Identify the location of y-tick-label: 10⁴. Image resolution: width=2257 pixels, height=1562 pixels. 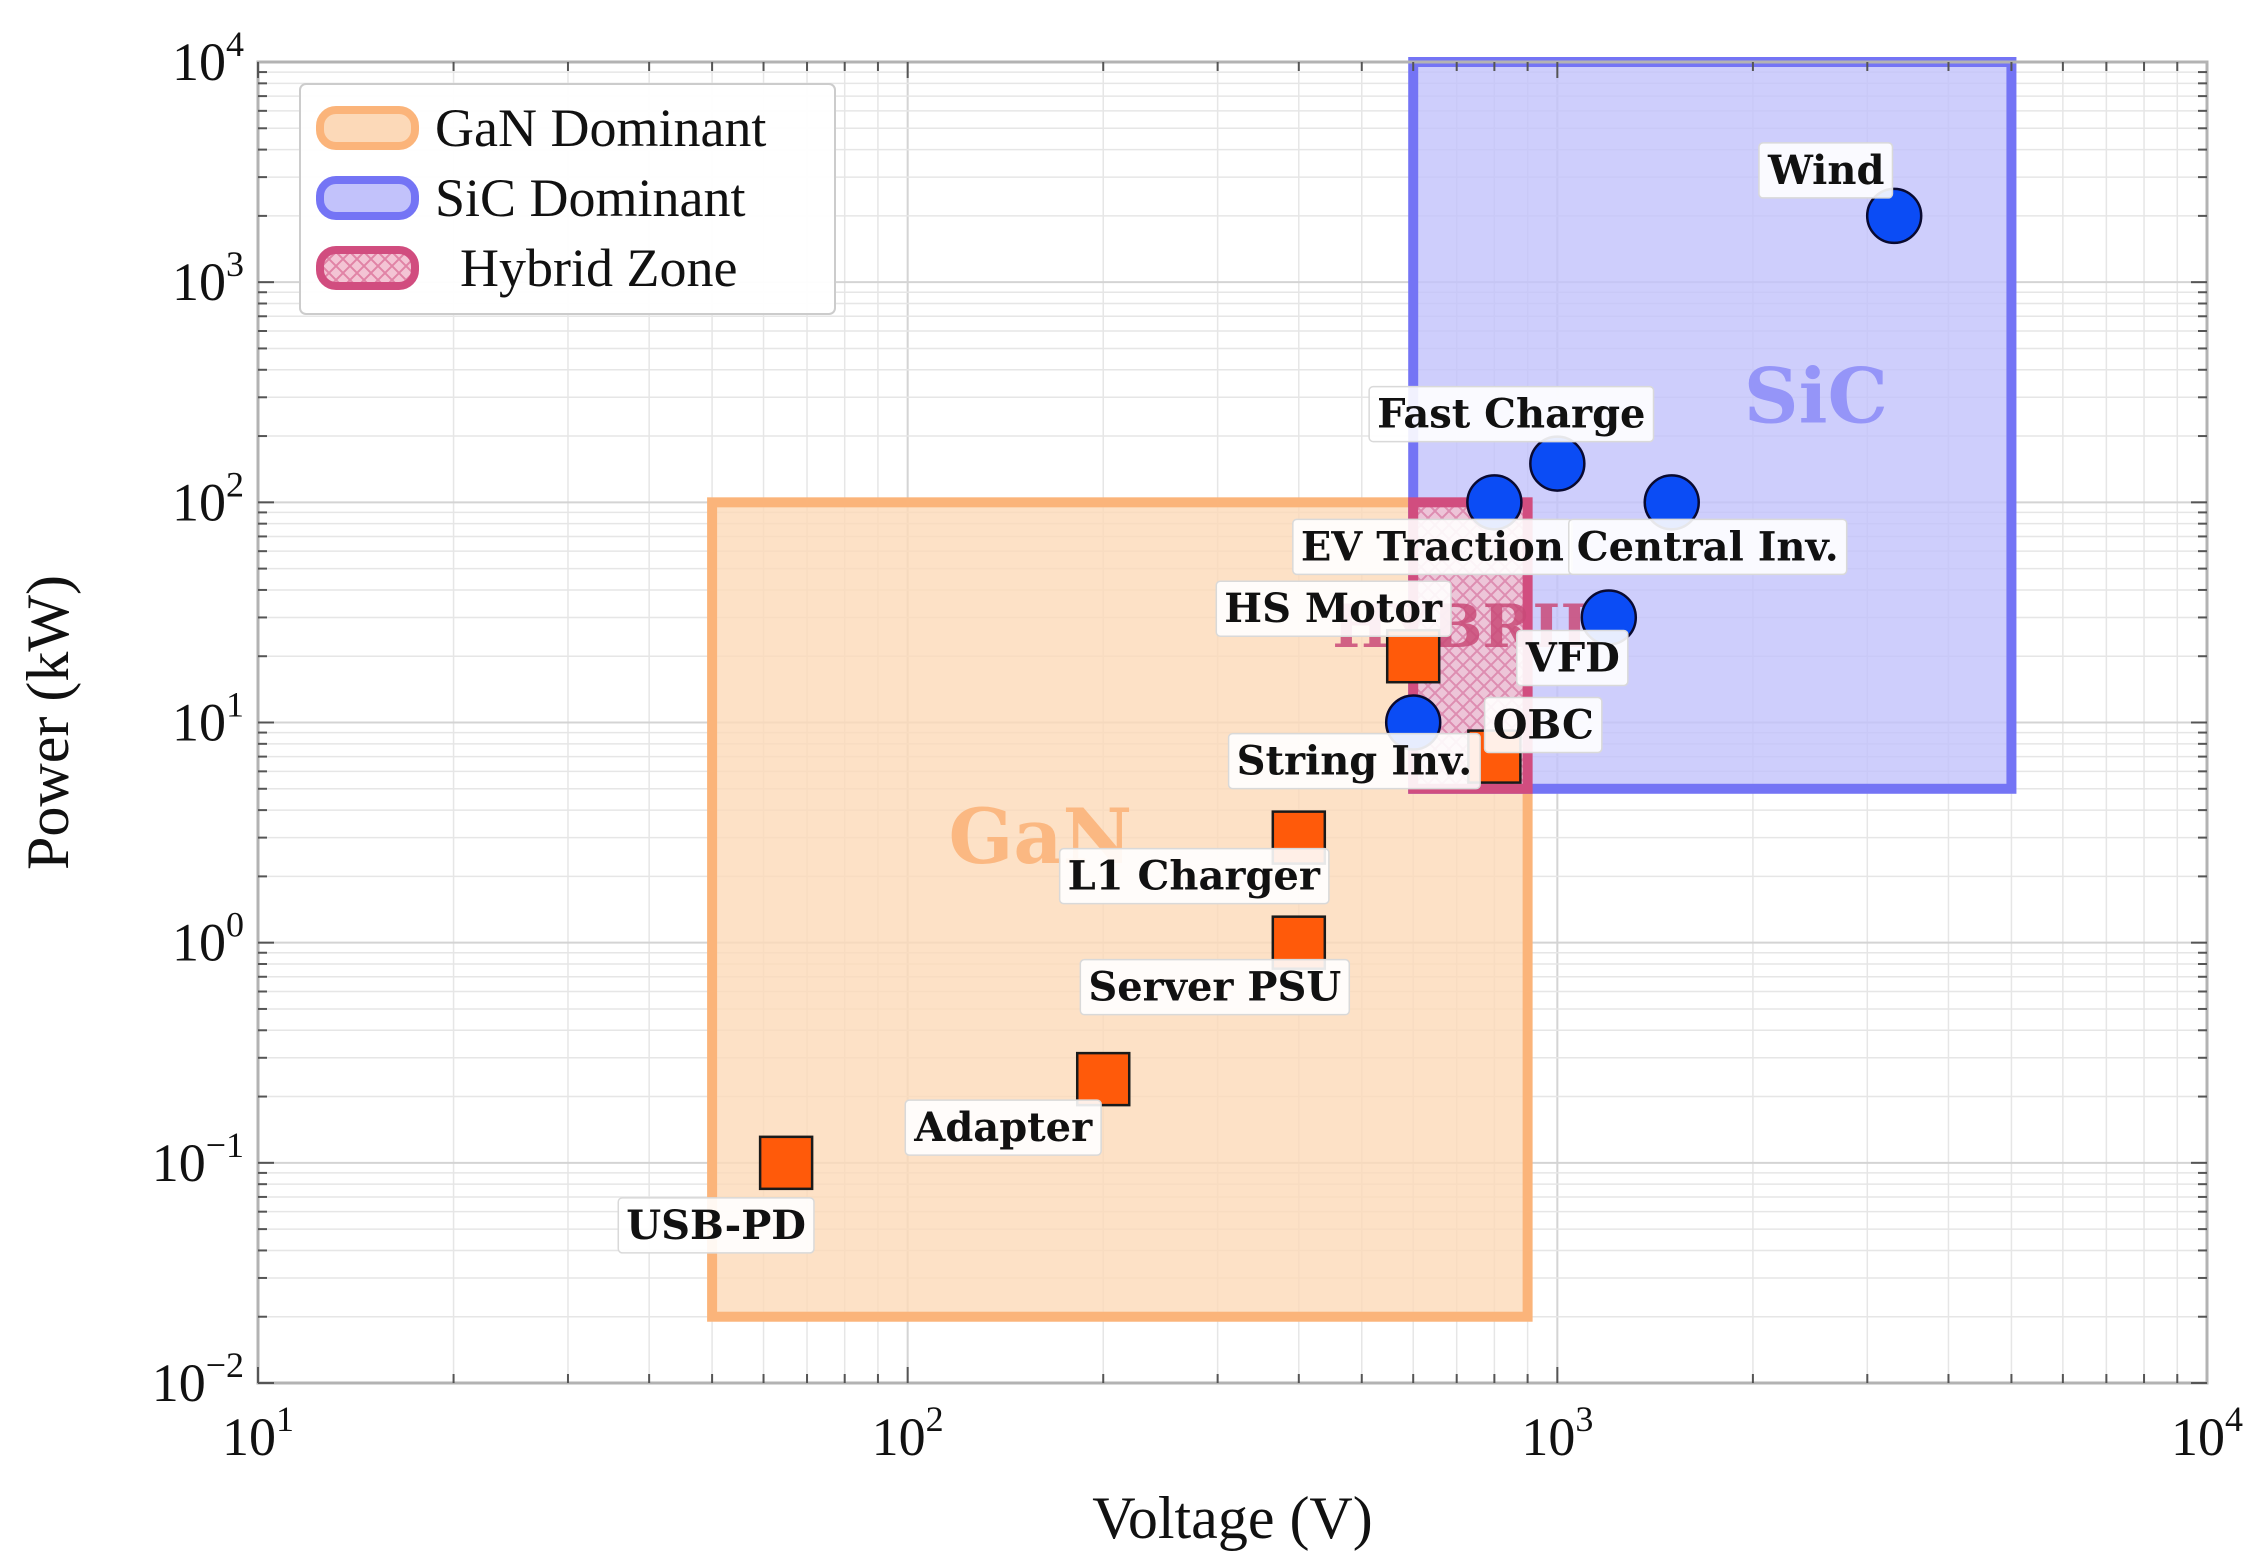
(208, 58).